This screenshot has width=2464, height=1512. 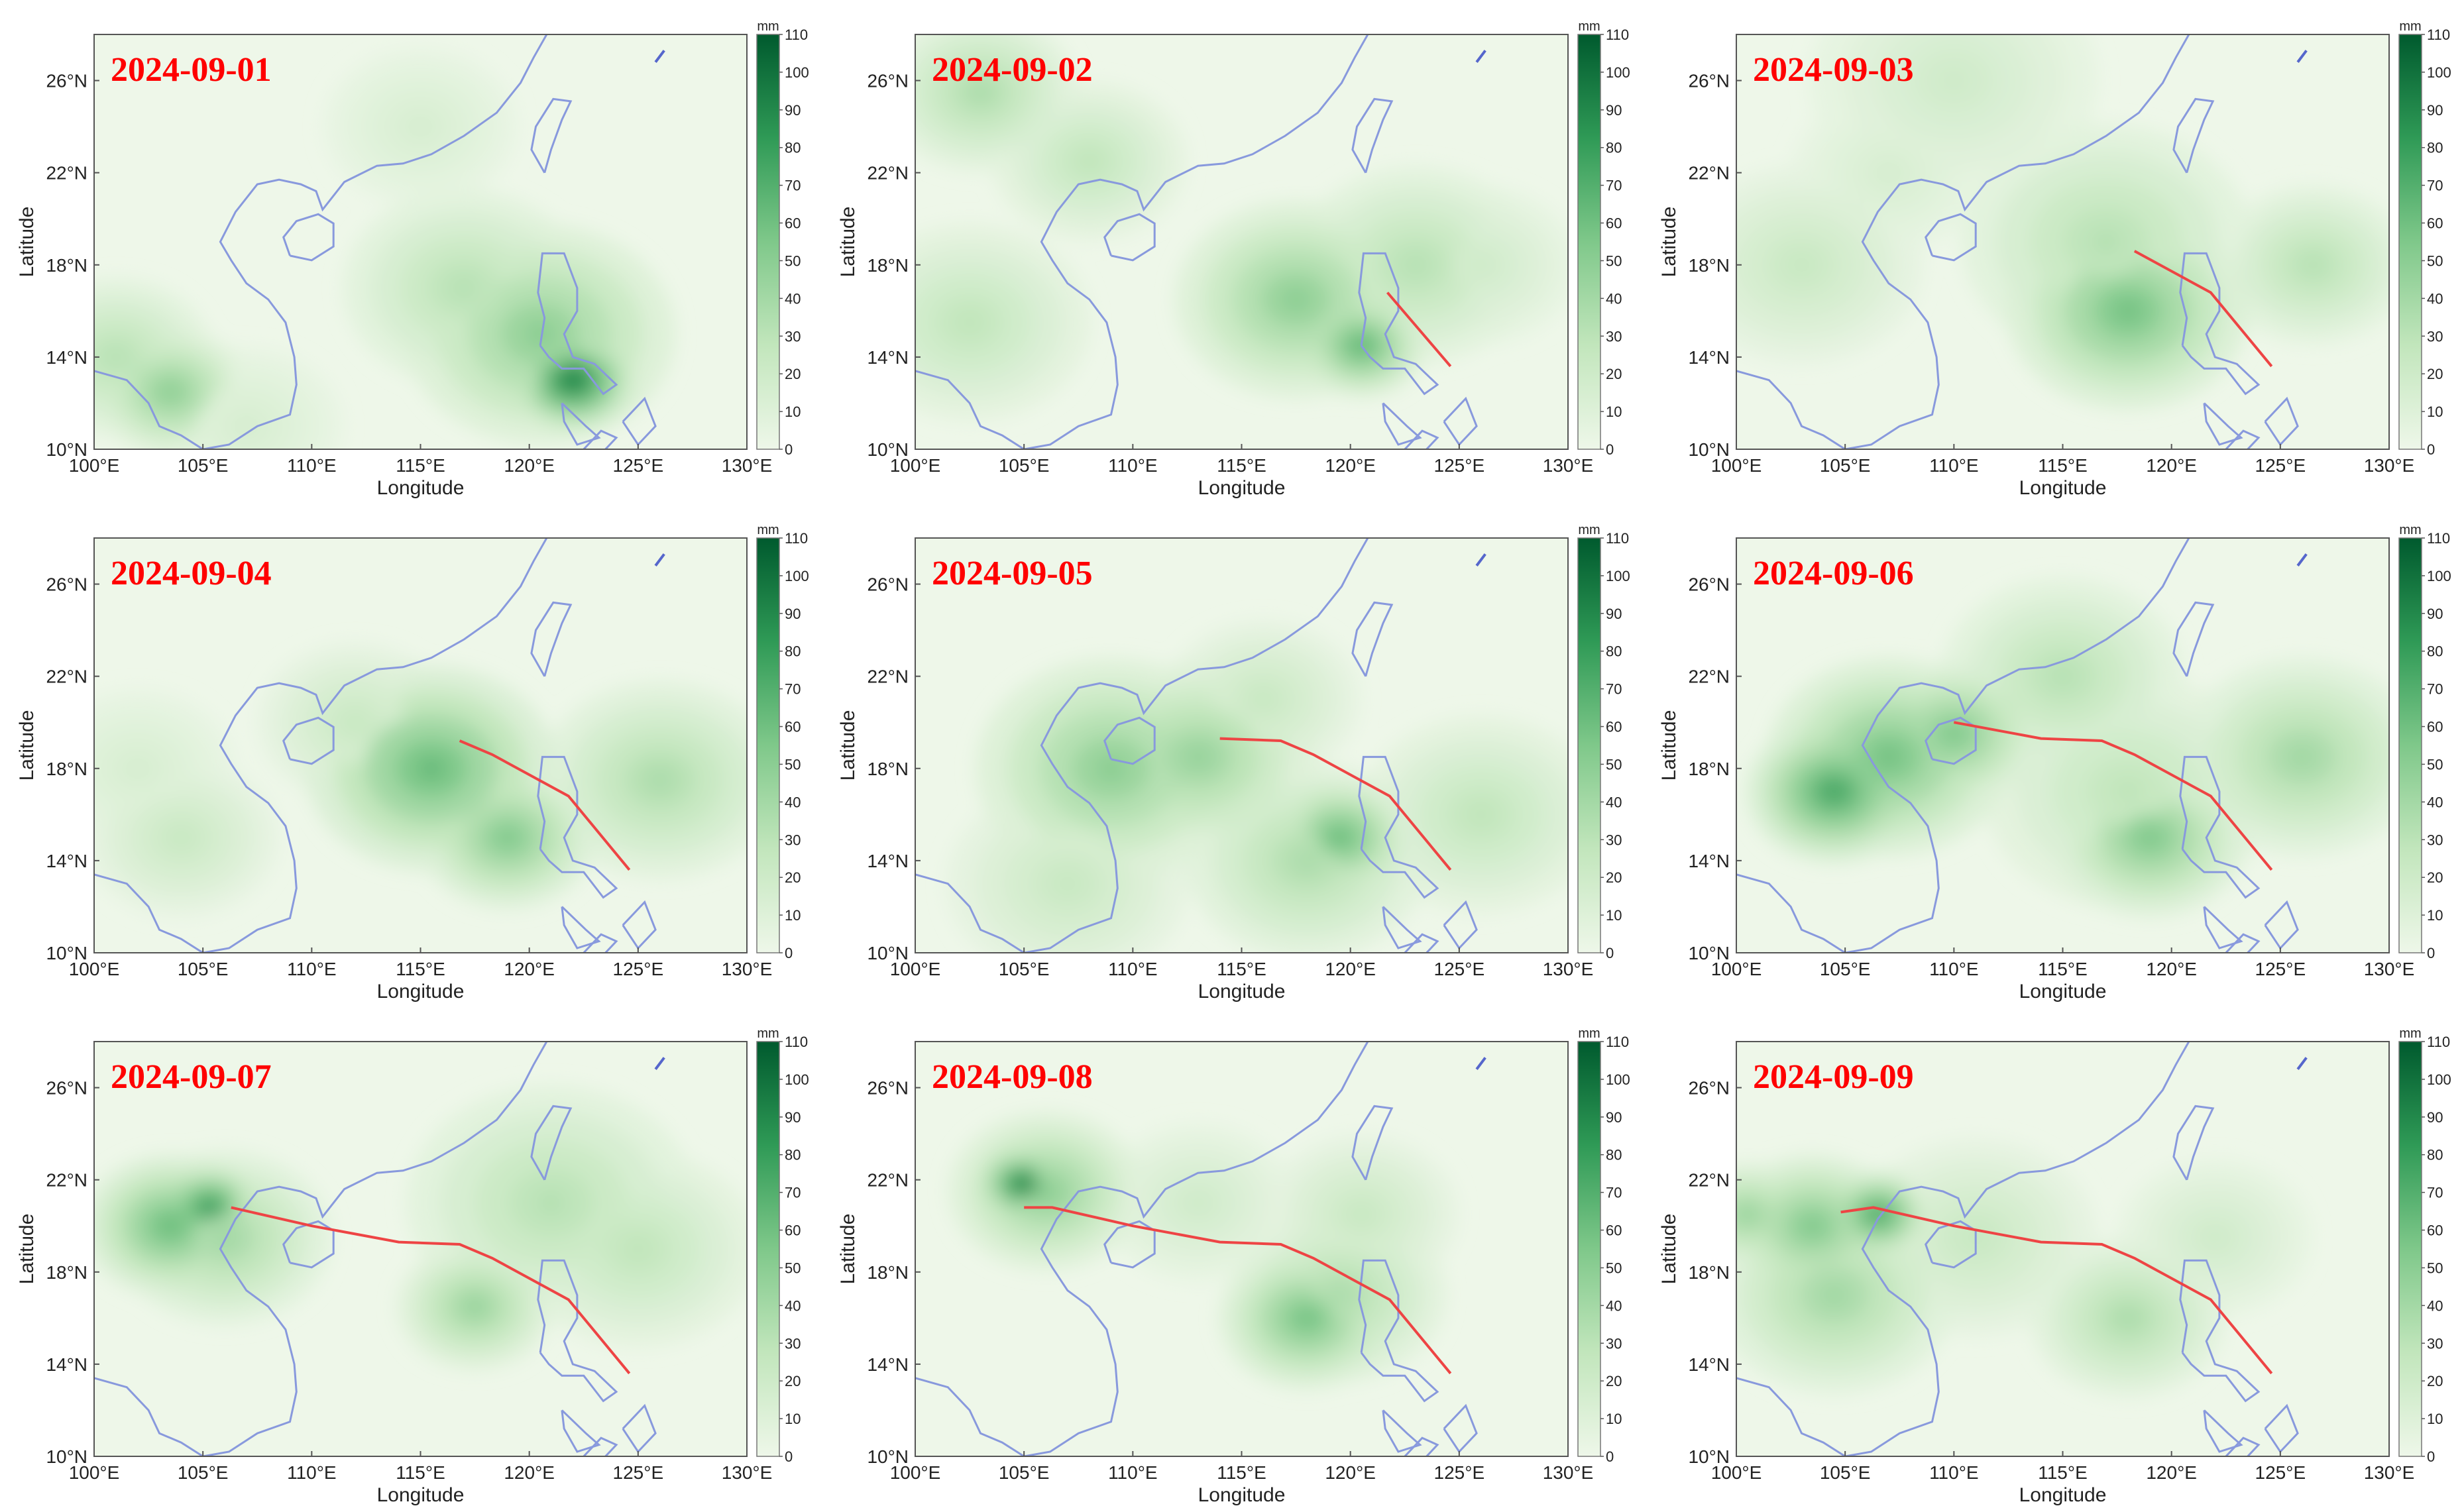 I want to click on date-label: 2024-09-03, so click(x=1834, y=70).